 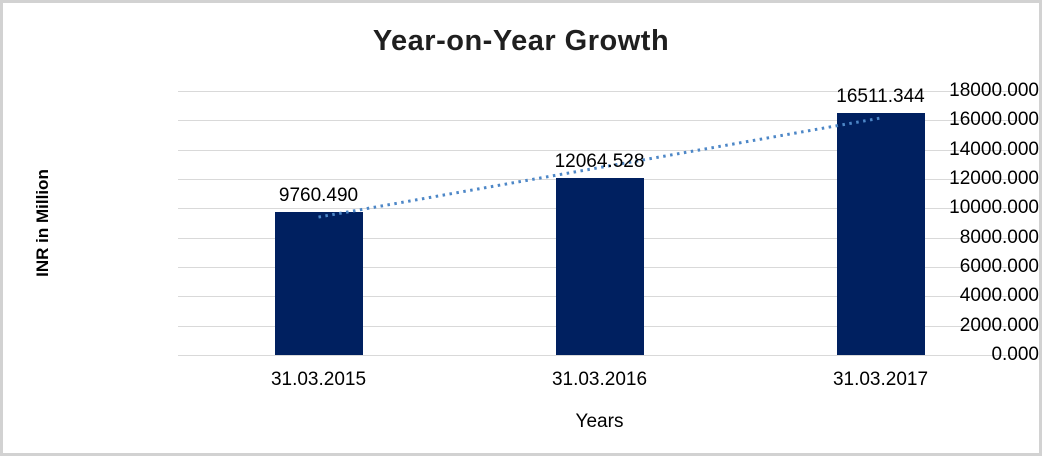 I want to click on x-axis-title: Years, so click(x=599, y=421).